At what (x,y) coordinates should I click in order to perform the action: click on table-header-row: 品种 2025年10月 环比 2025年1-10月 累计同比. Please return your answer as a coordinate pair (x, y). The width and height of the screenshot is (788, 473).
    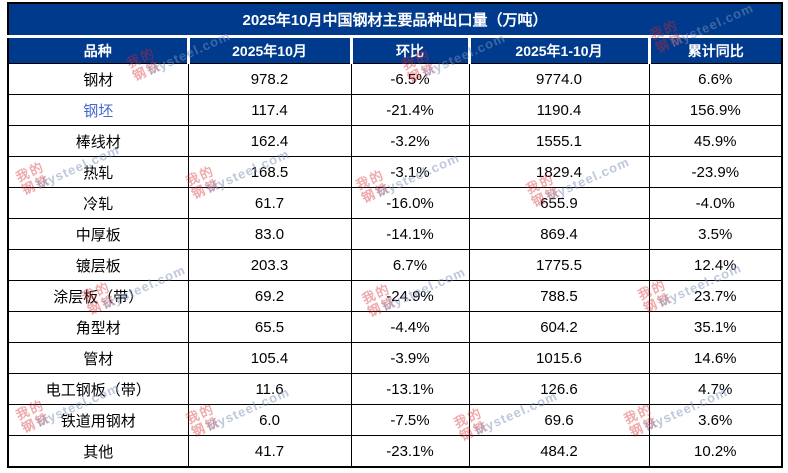
    Looking at the image, I should click on (395, 50).